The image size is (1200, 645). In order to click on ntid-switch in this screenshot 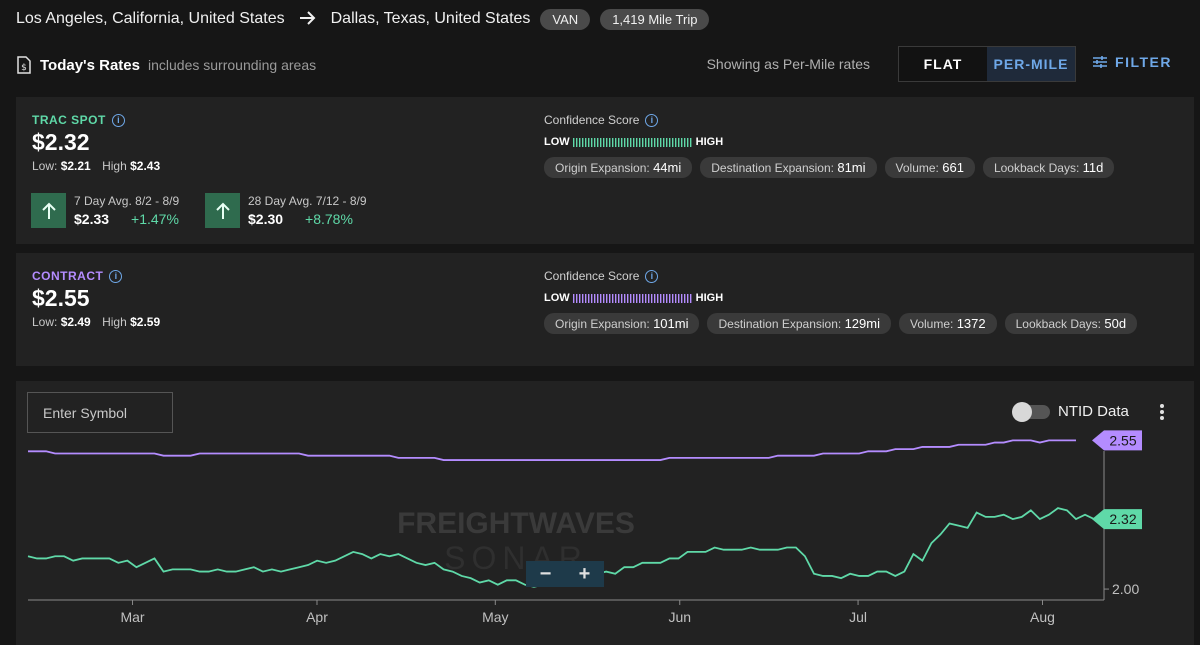, I will do `click(1031, 411)`.